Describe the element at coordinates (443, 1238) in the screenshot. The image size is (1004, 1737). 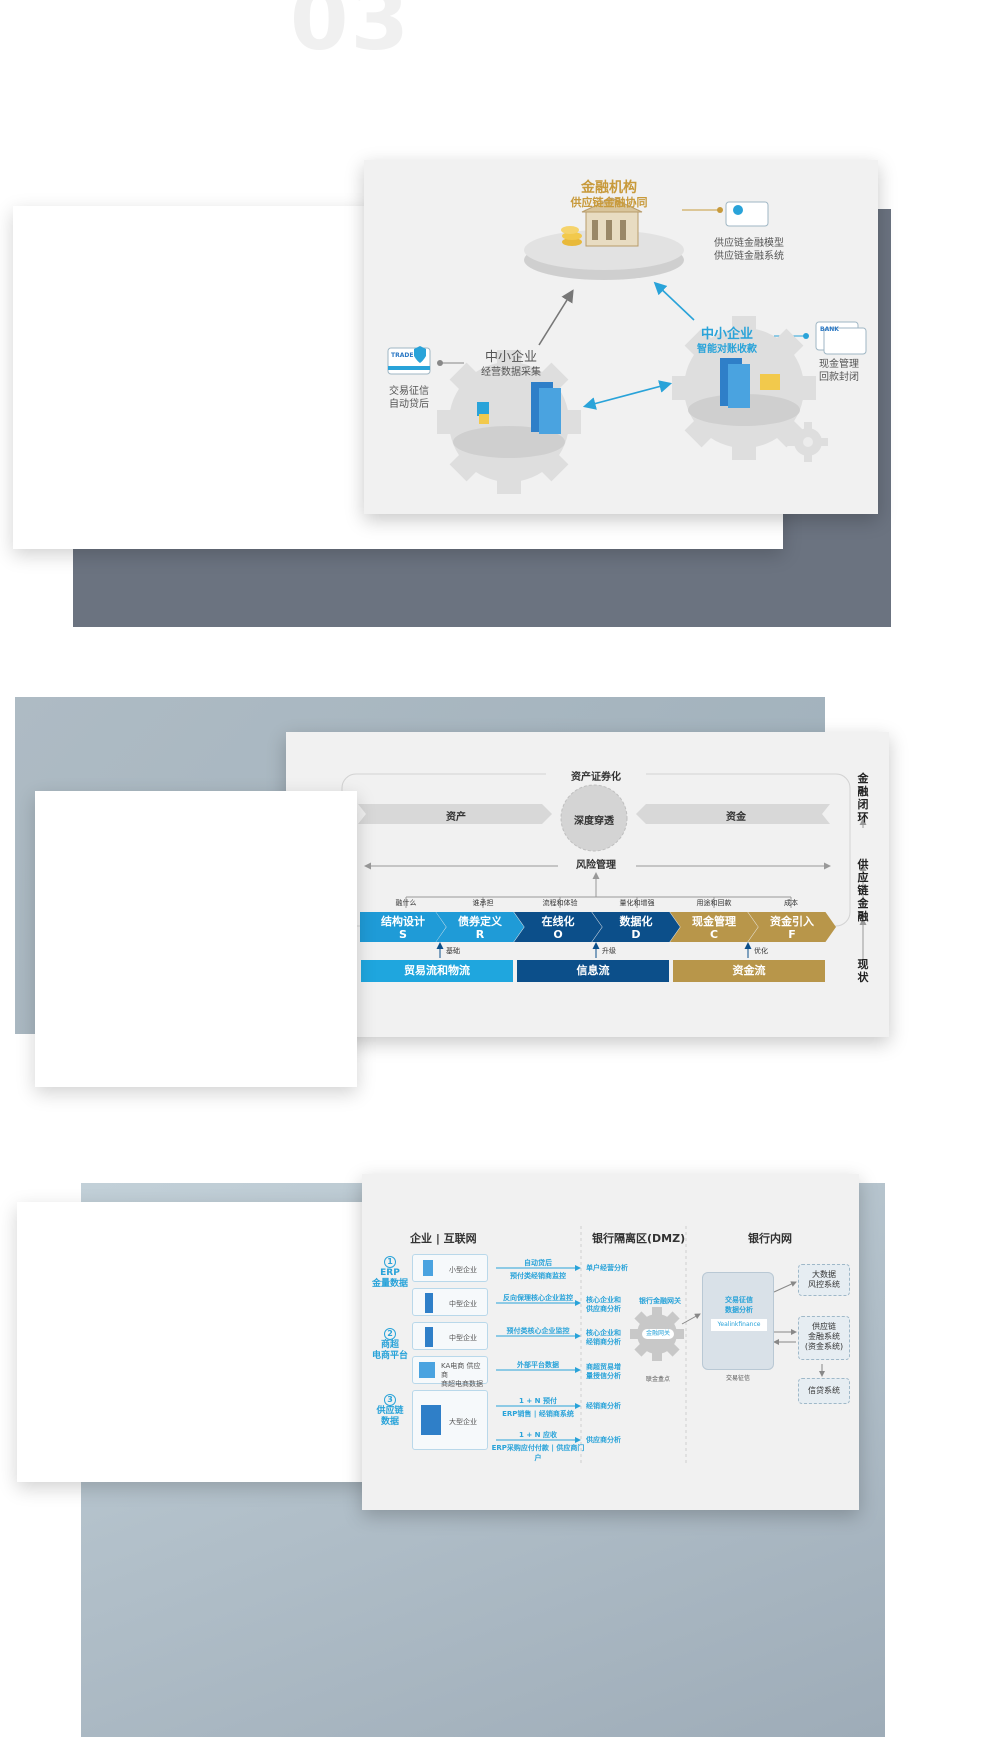
I see `column-enterprise-internet: 企业 | 互联网` at that location.